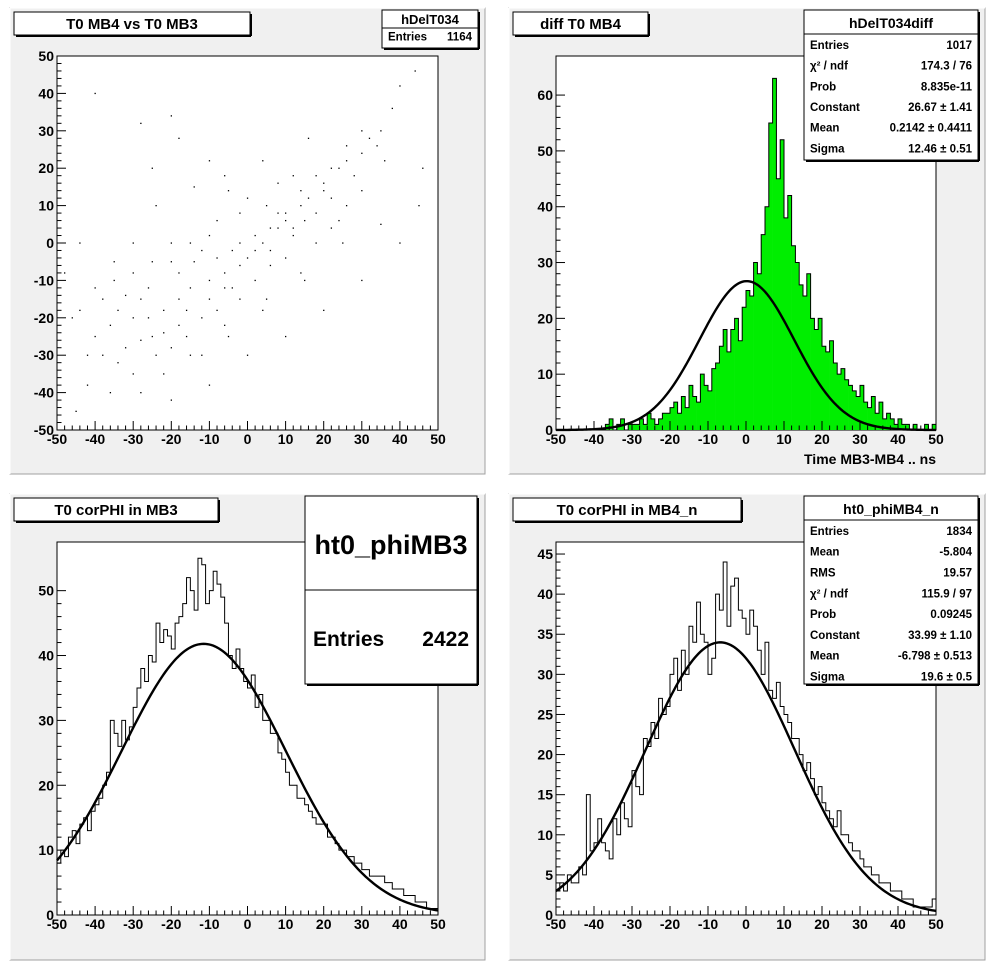 The image size is (995, 971). Describe the element at coordinates (407, 38) in the screenshot. I see `stats-label: Entries` at that location.